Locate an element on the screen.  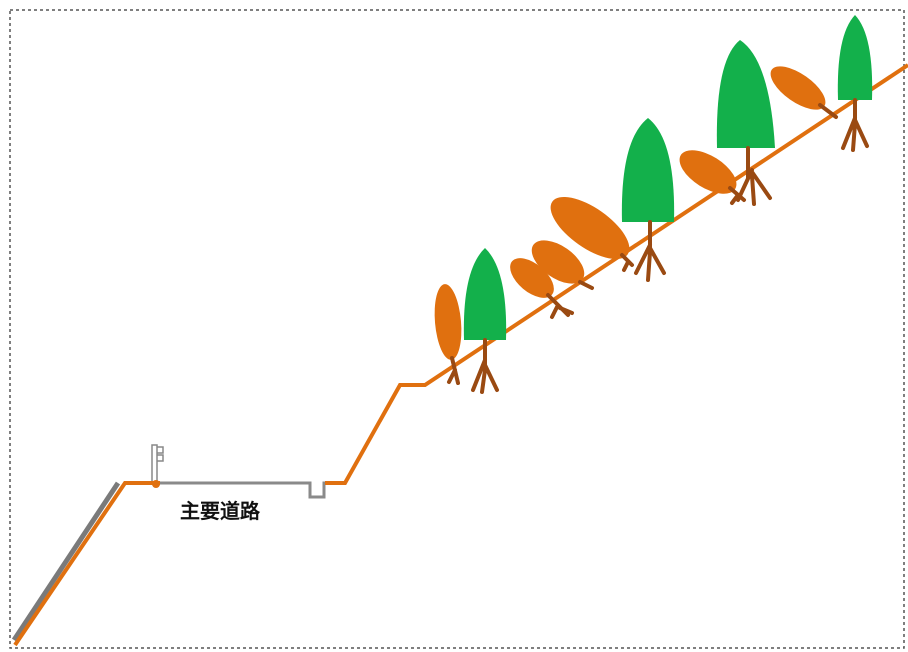
slope-surface is located at coordinates (66, 561).